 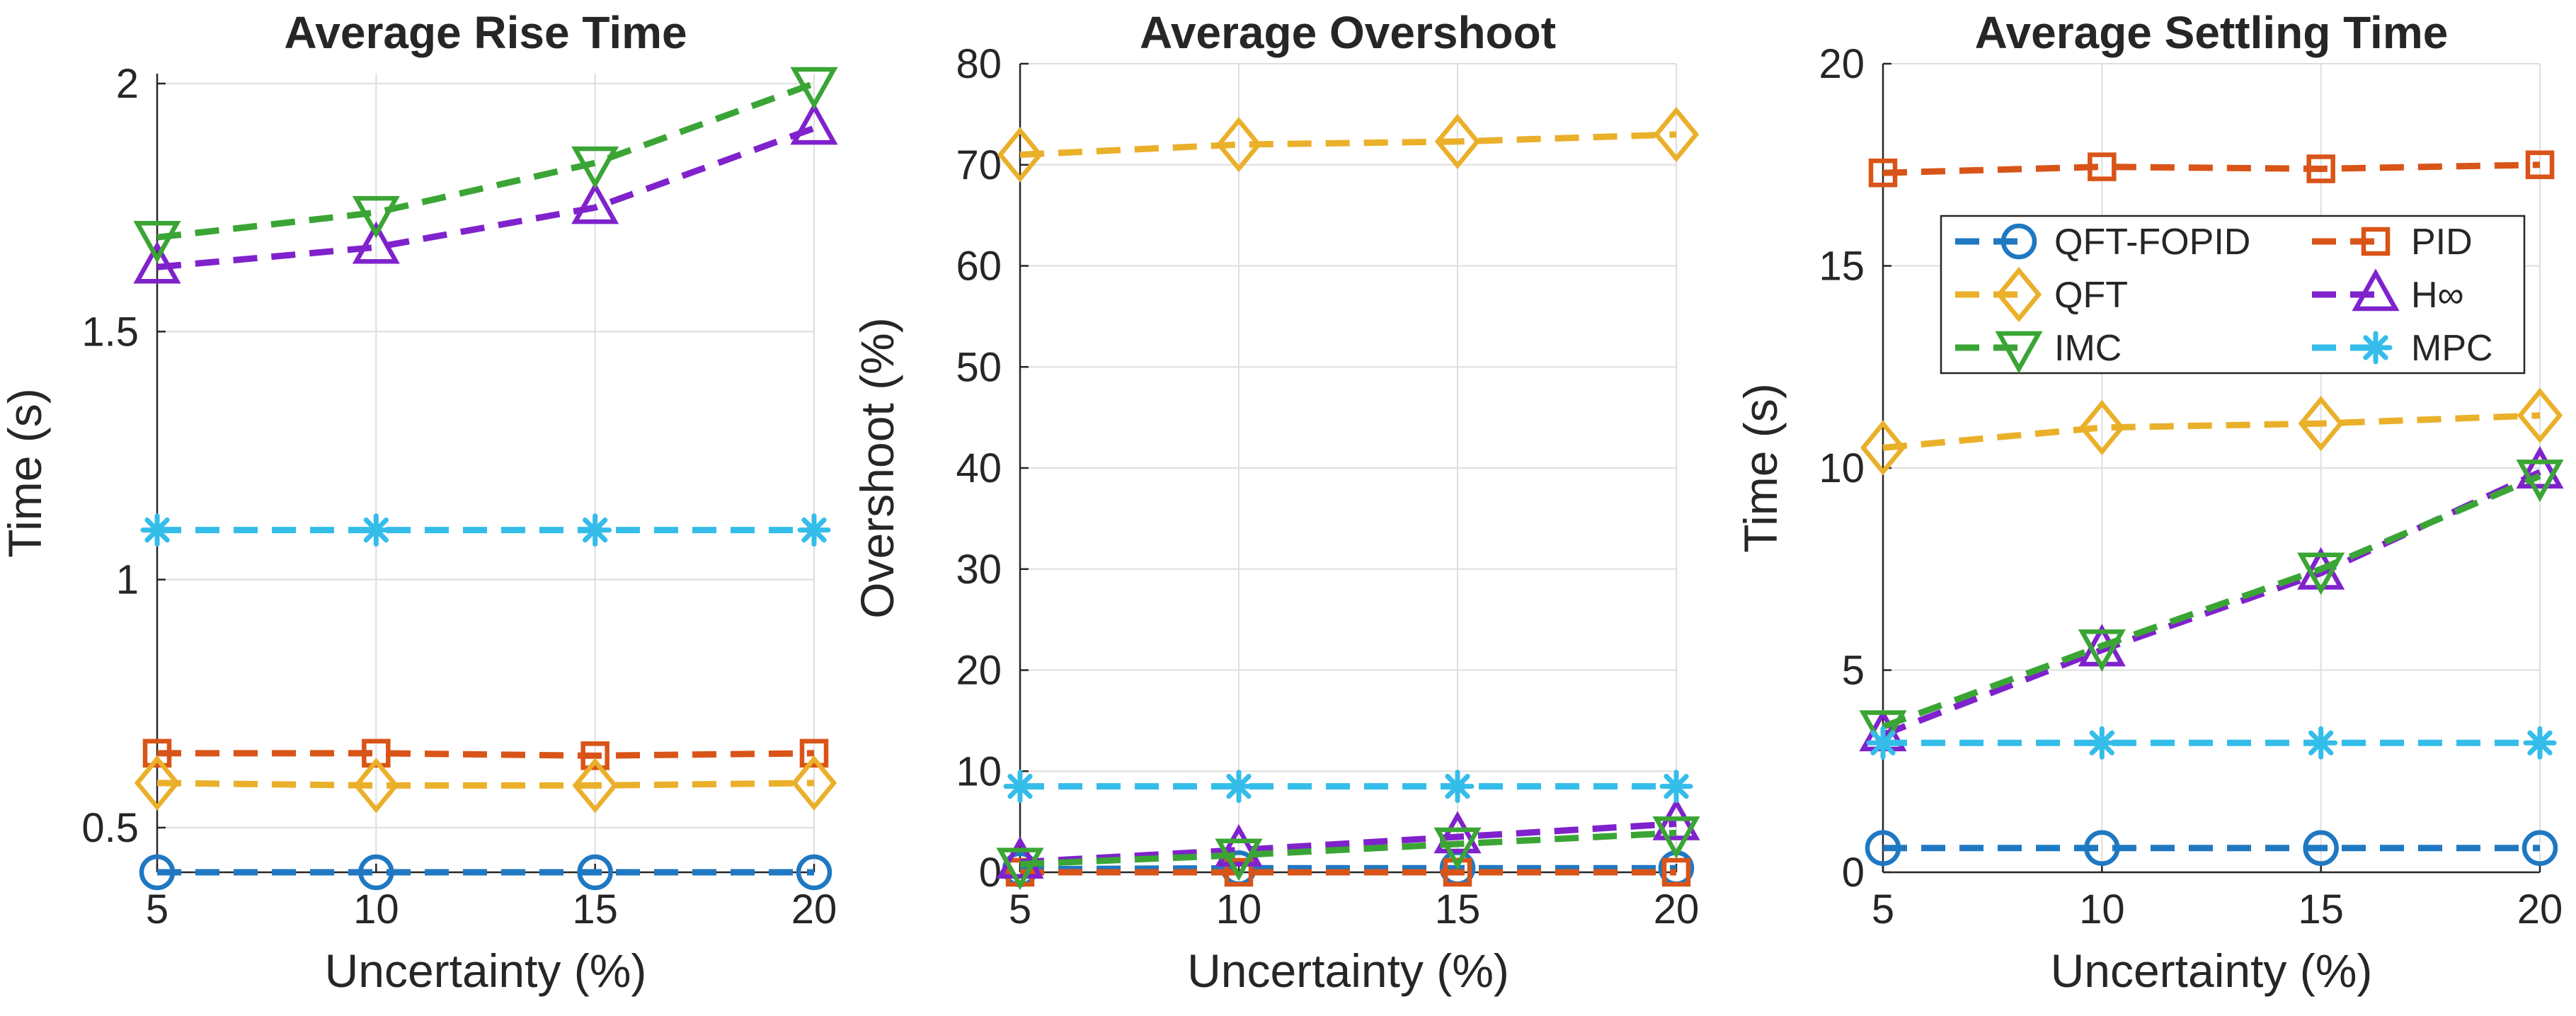 What do you see at coordinates (376, 909) in the screenshot?
I see `rise-time-x-tick-label: 10` at bounding box center [376, 909].